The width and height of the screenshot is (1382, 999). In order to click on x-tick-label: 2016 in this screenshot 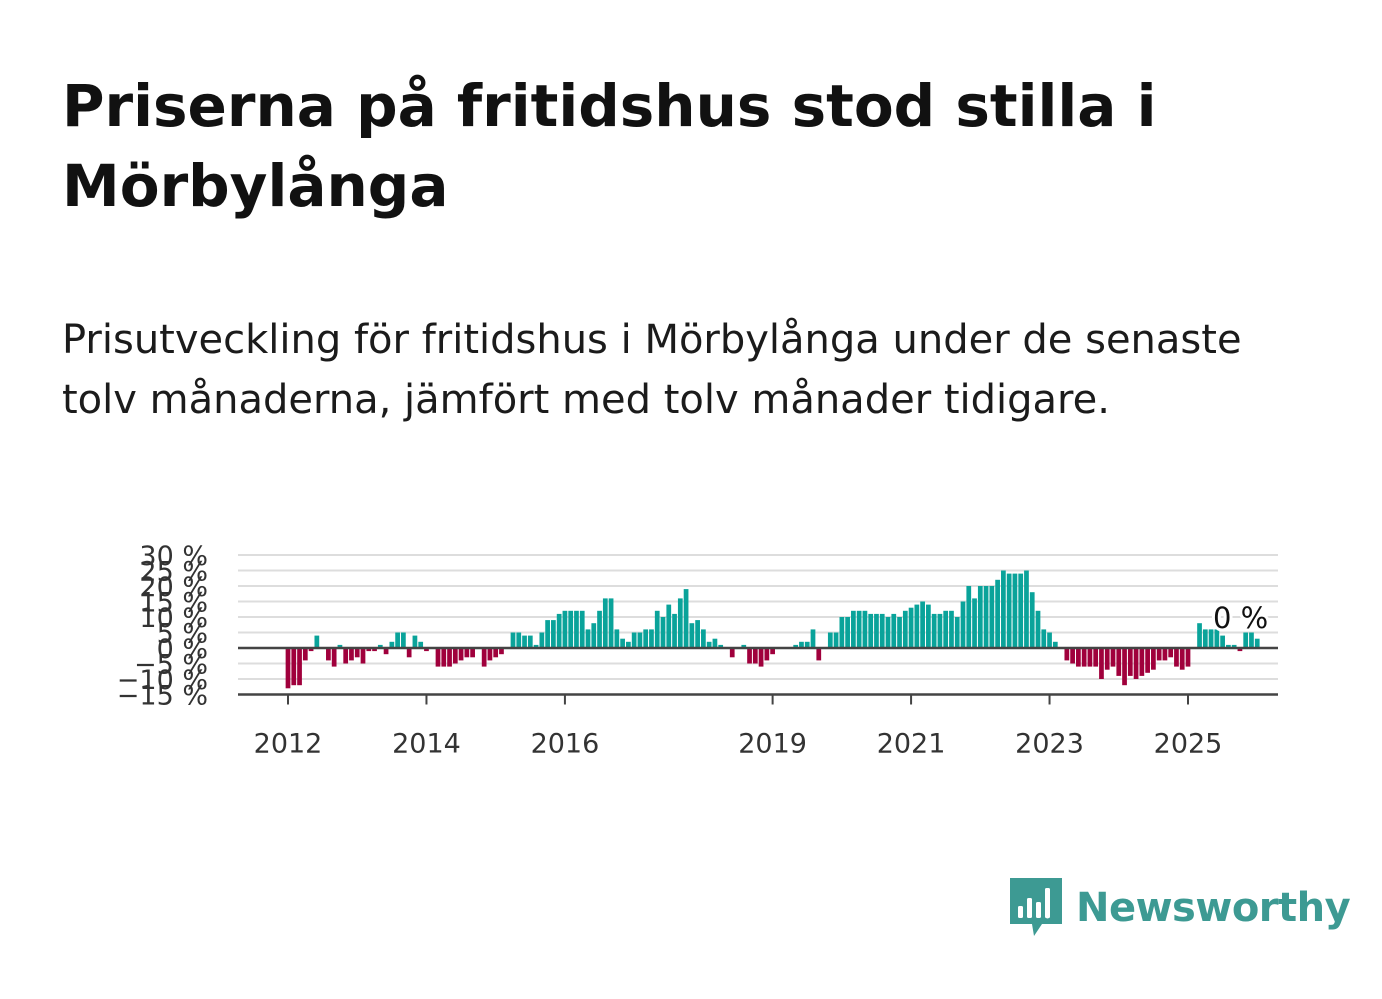, I will do `click(565, 744)`.